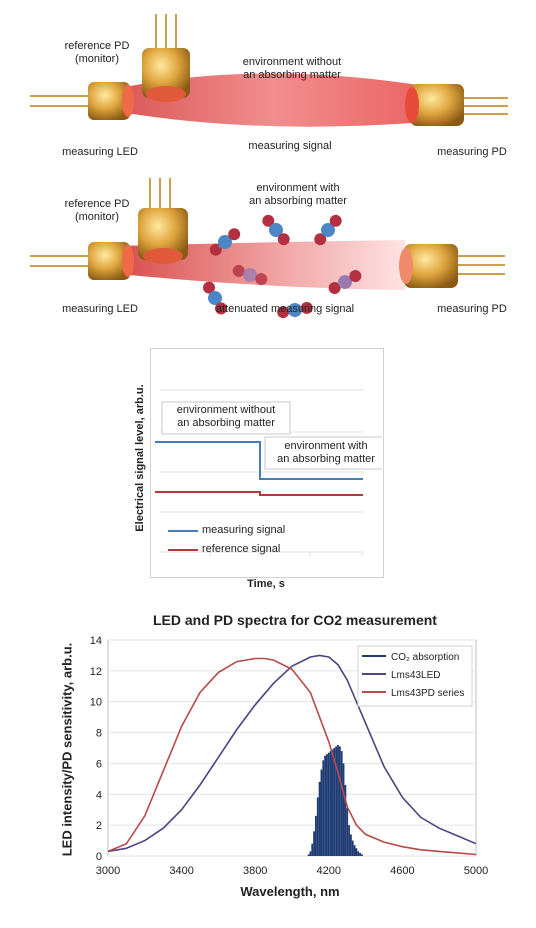 This screenshot has width=536, height=928. Describe the element at coordinates (292, 62) in the screenshot. I see `env-line1: environment without` at that location.